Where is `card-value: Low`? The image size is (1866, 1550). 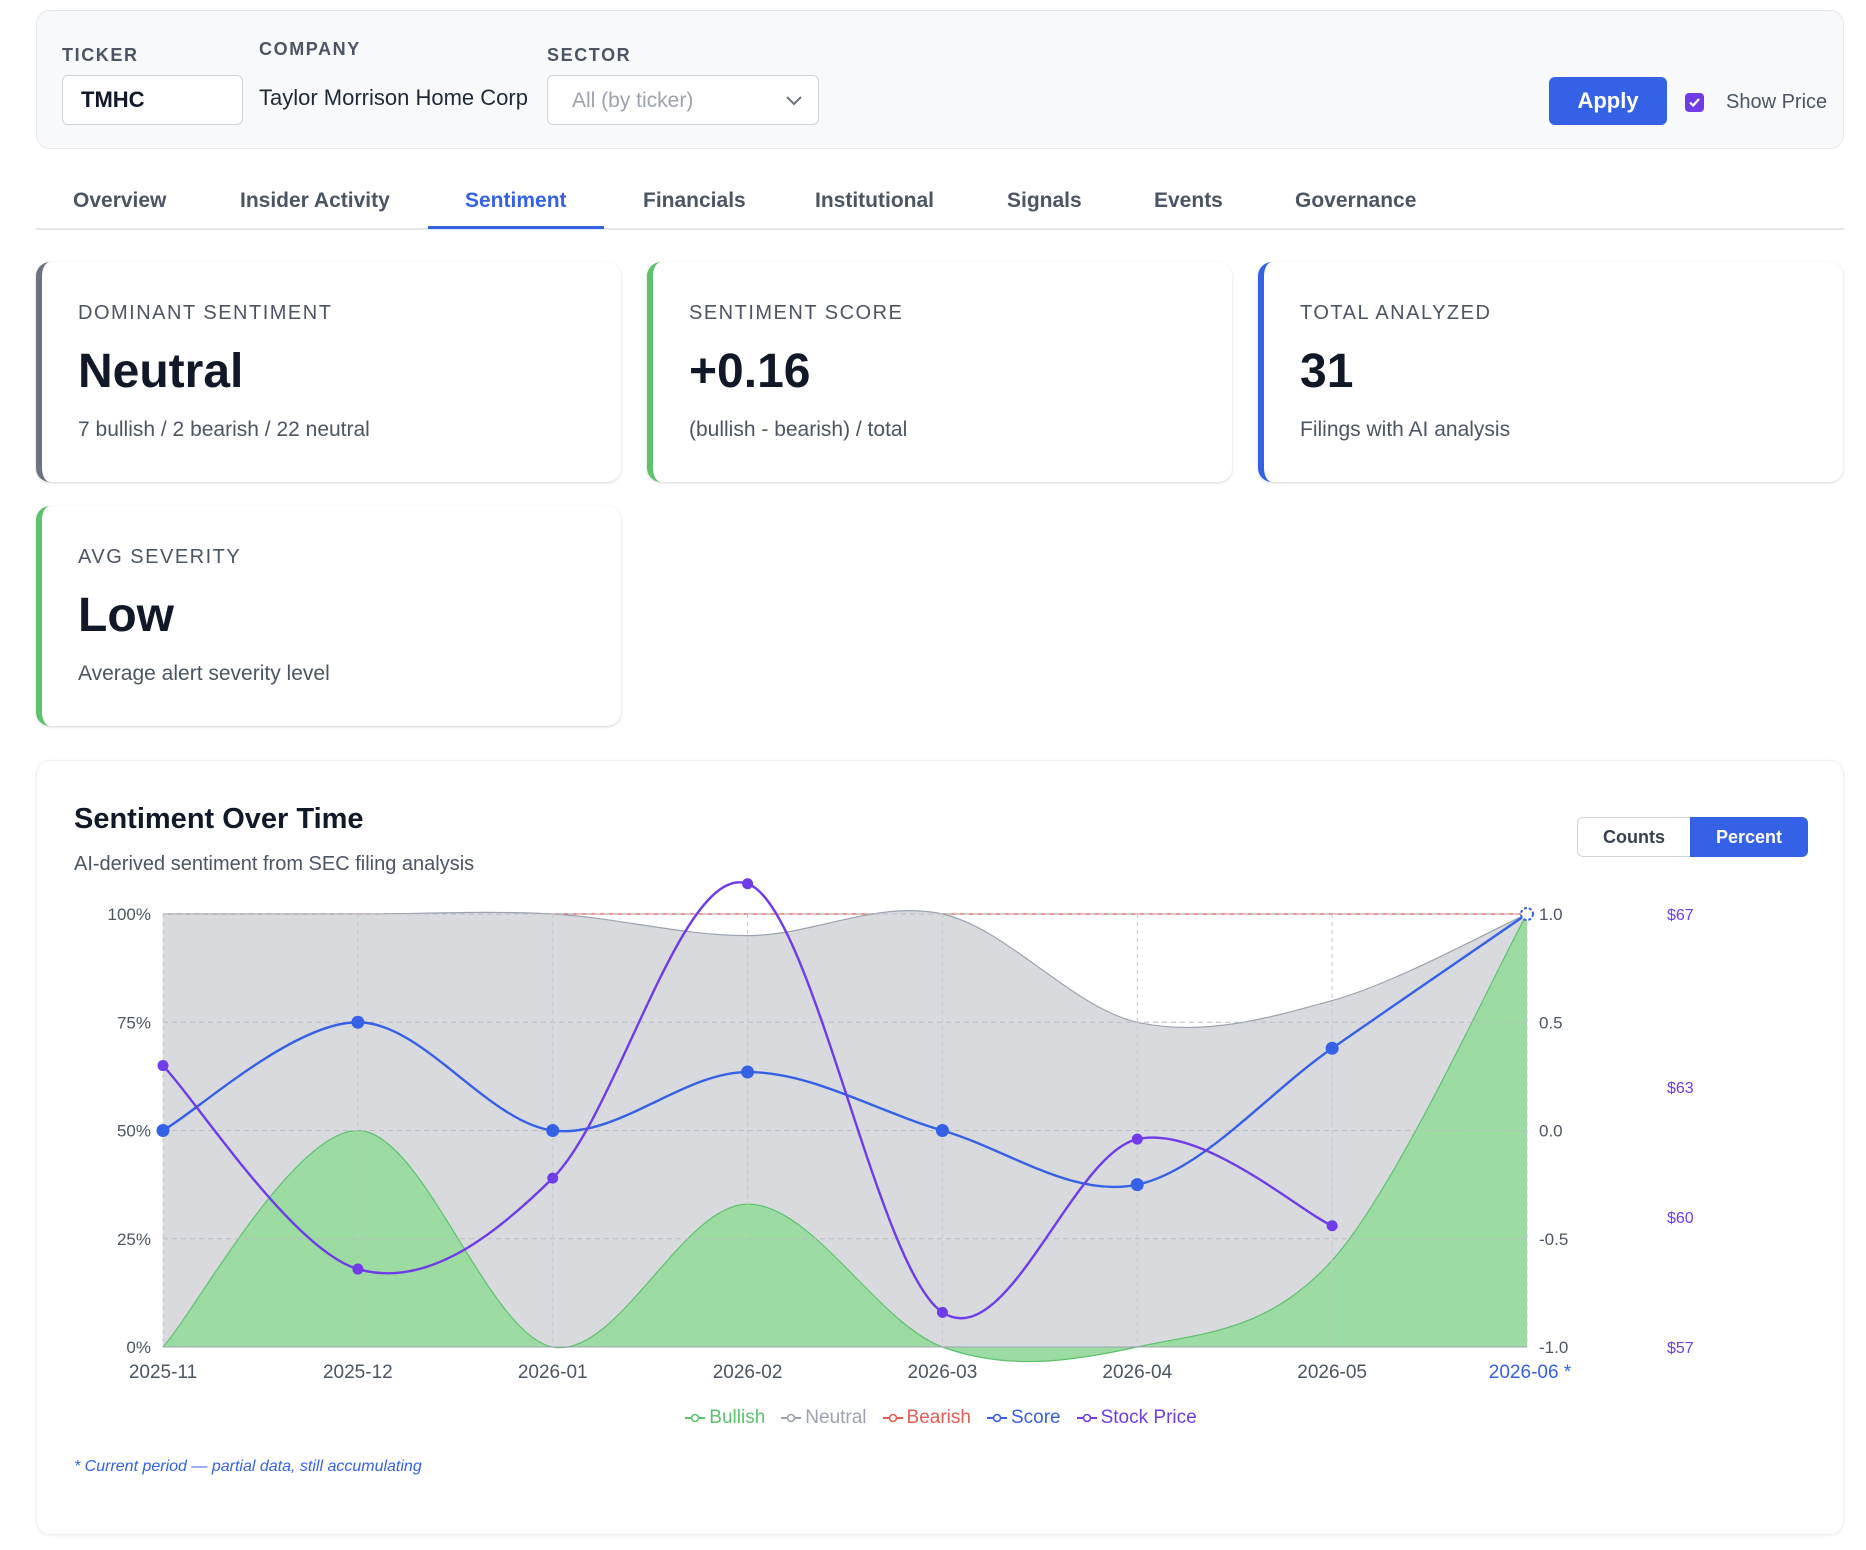 card-value: Low is located at coordinates (126, 615).